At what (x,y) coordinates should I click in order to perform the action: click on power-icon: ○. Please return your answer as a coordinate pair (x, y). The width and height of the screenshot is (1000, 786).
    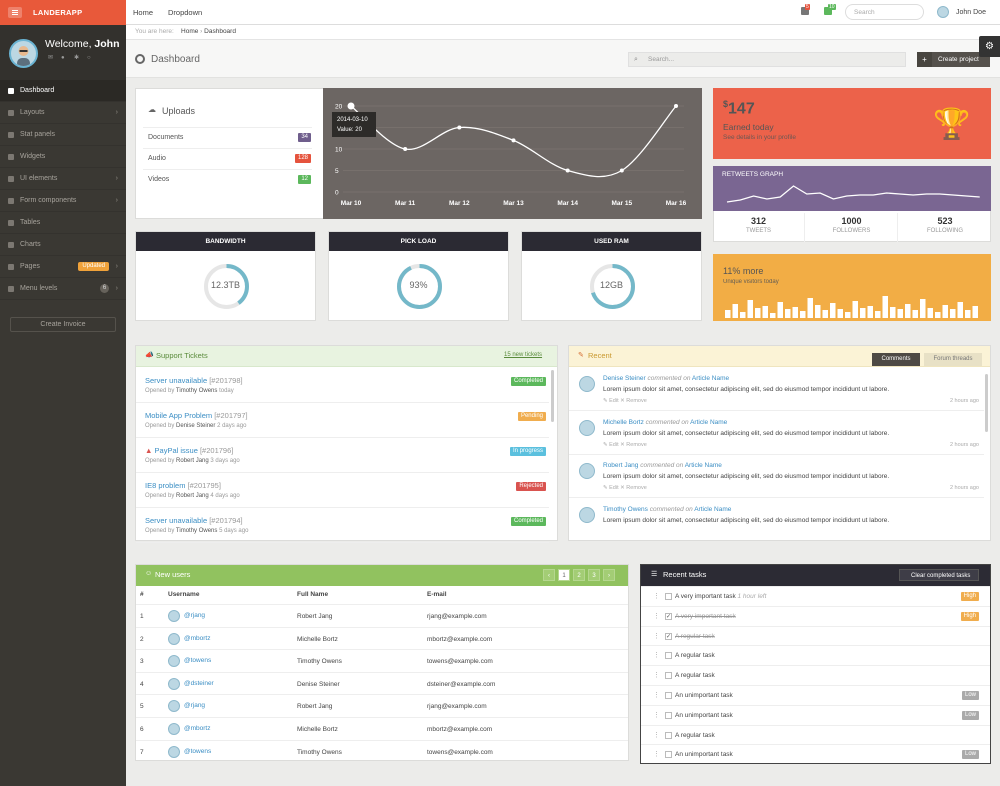
    Looking at the image, I should click on (89, 58).